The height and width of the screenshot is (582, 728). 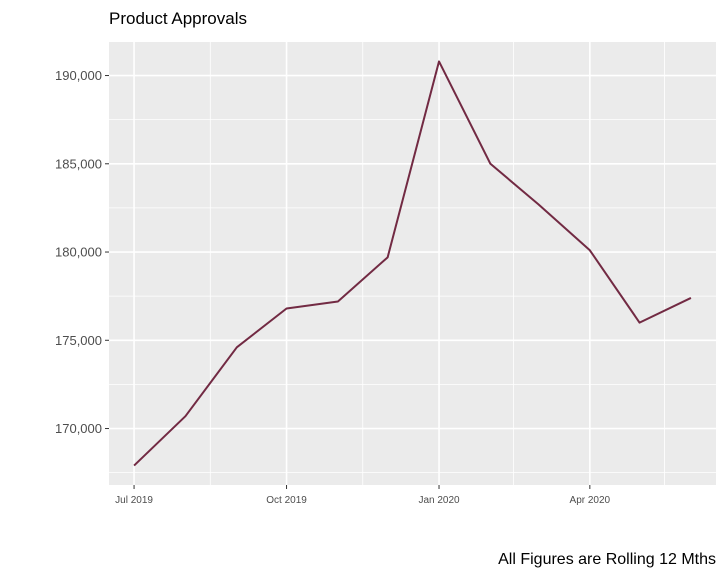 I want to click on y-tick-label: 180,000, so click(x=78, y=252).